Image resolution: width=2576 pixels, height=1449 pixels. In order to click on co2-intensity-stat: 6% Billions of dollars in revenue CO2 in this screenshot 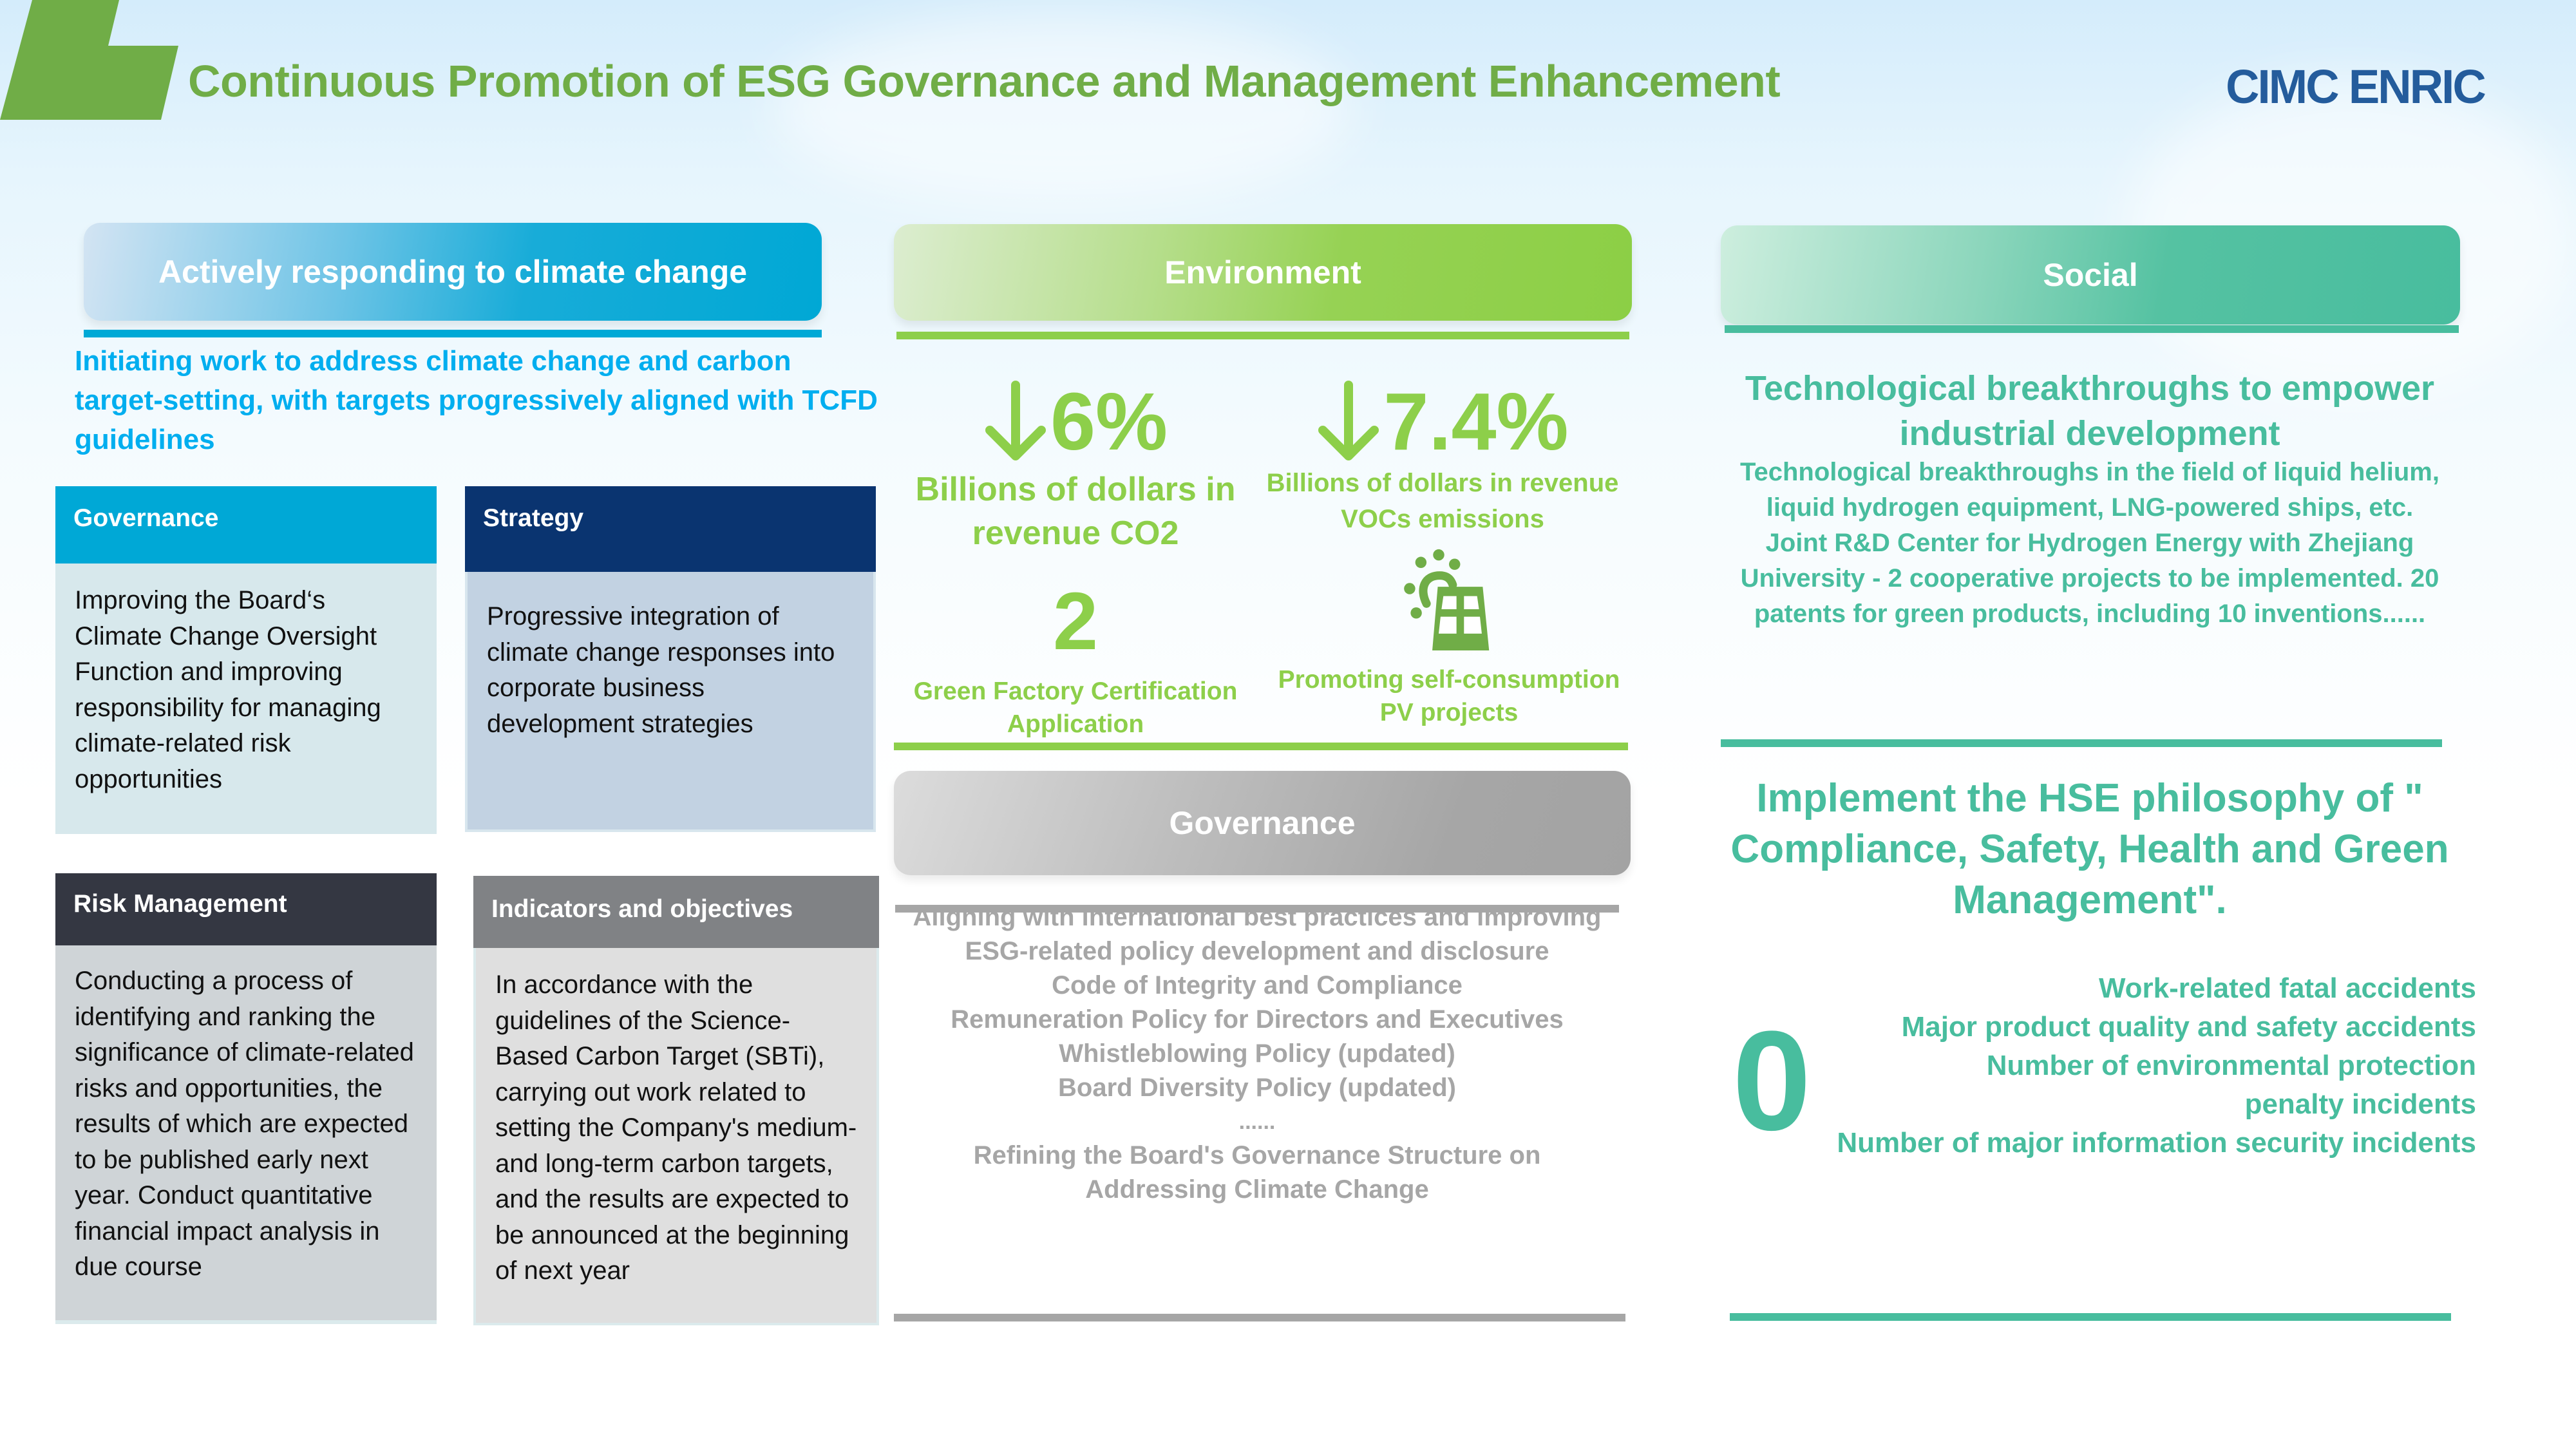, I will do `click(1075, 467)`.